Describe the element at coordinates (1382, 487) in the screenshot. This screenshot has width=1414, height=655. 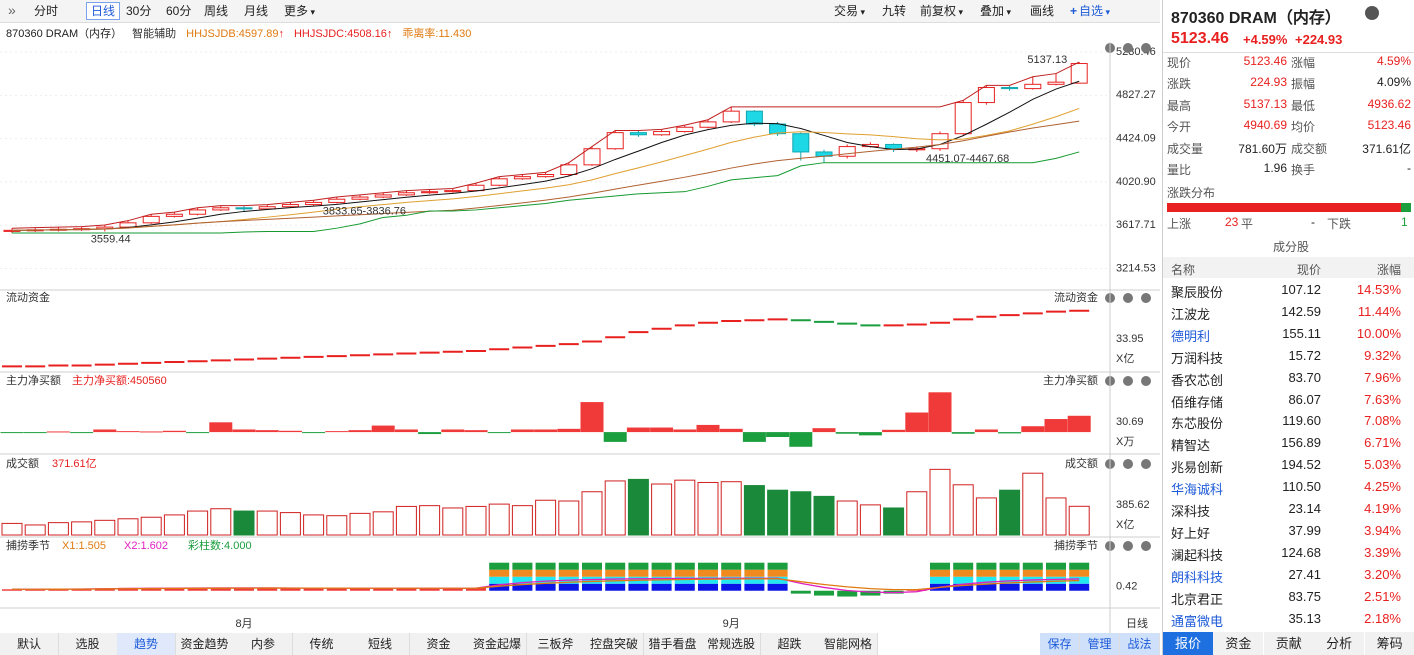
I see `stock-pct: 4.25%` at that location.